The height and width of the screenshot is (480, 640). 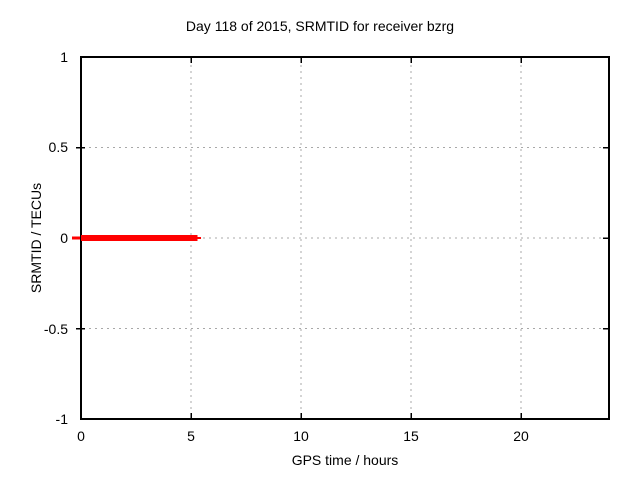 What do you see at coordinates (76, 238) in the screenshot?
I see `series-left-edge-mark` at bounding box center [76, 238].